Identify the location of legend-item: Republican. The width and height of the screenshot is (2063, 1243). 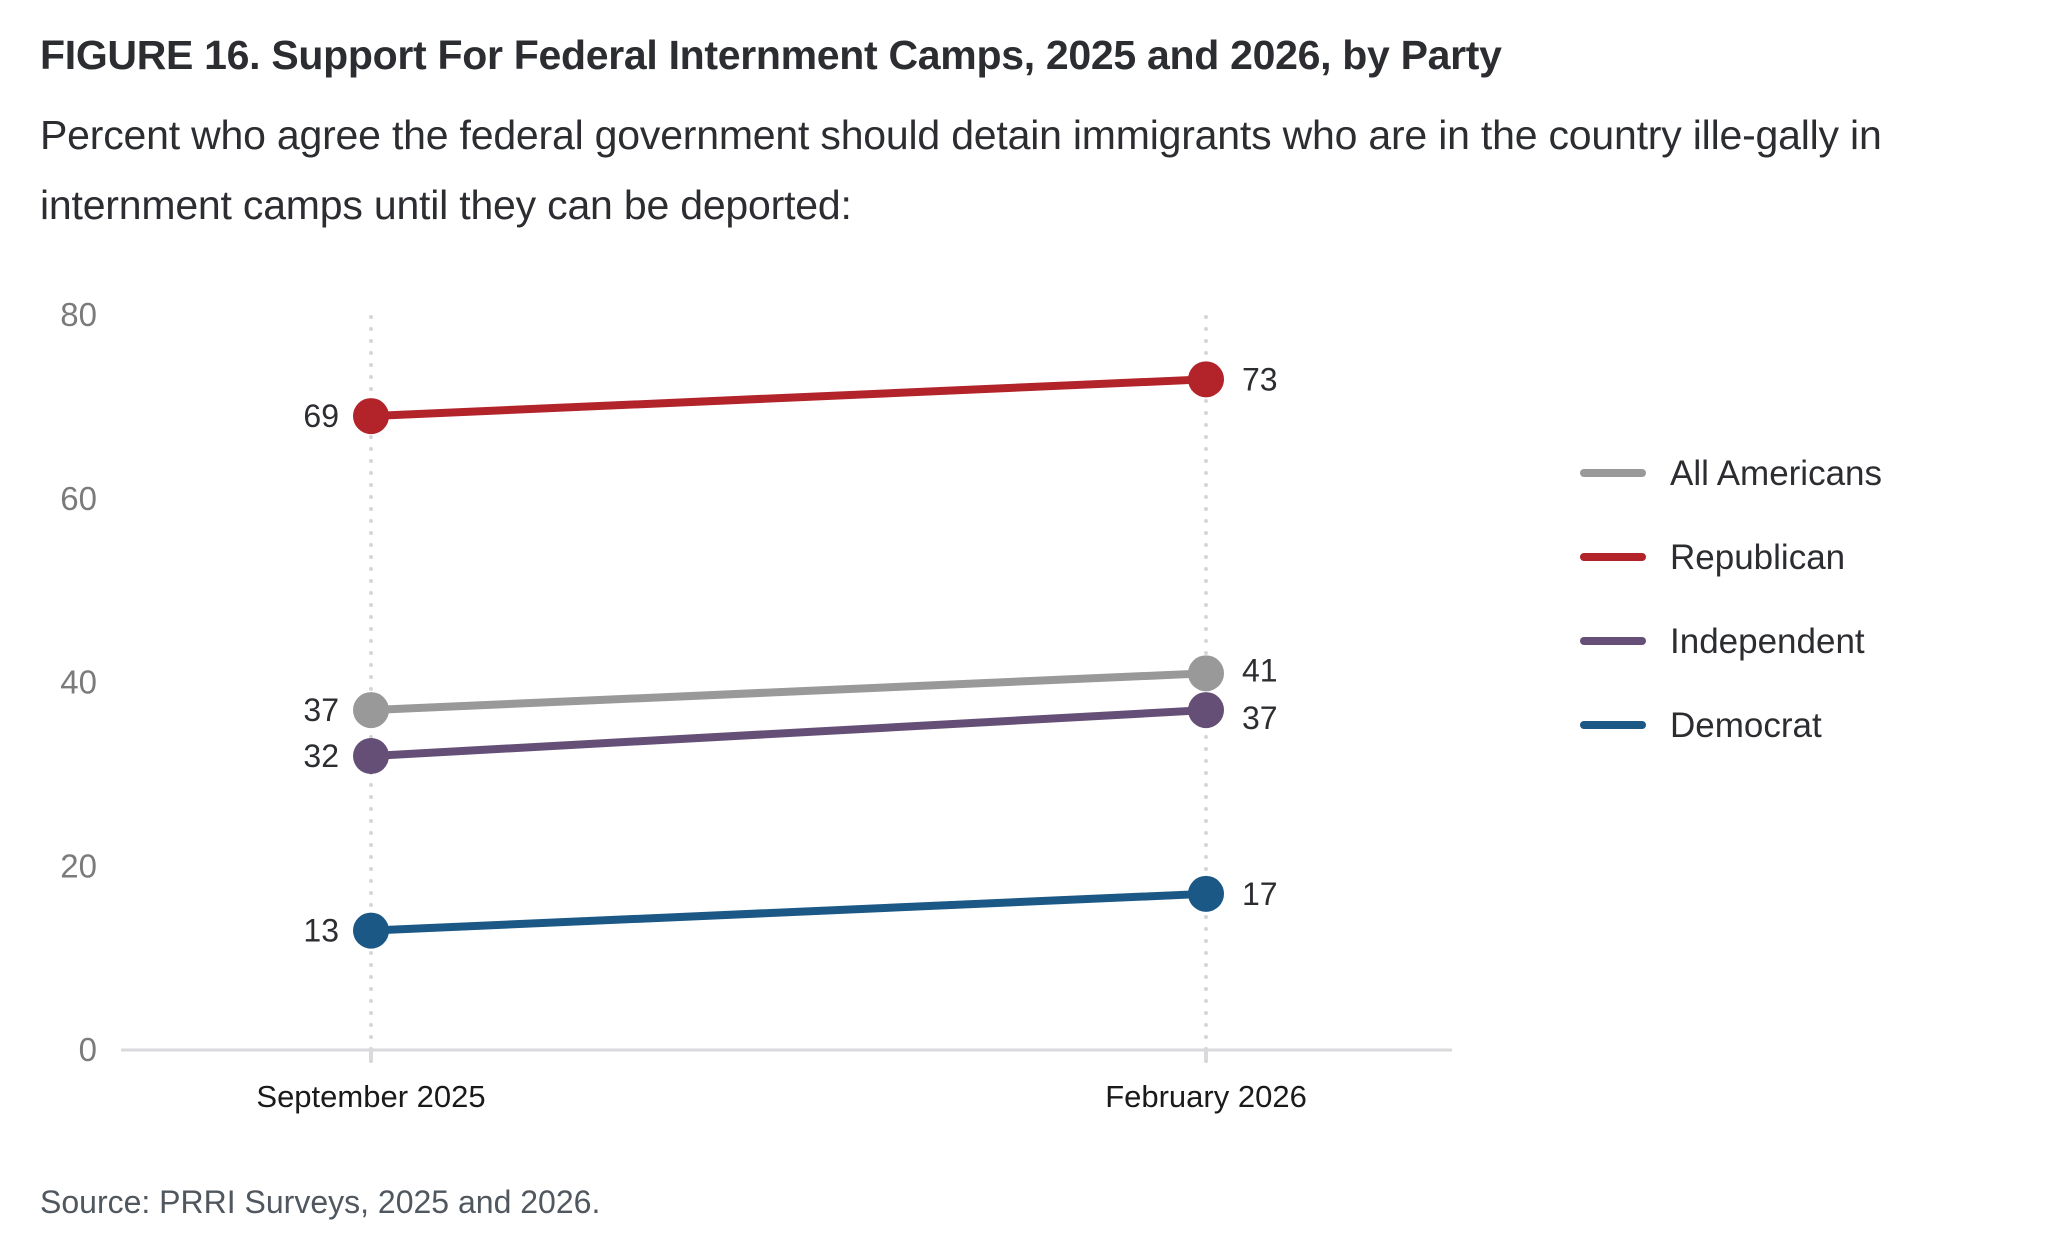
(1712, 557).